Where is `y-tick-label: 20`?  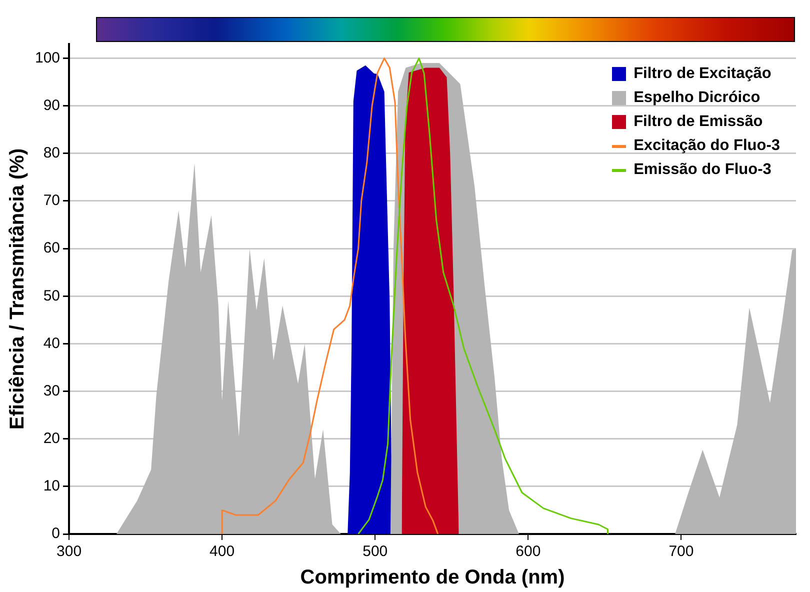
y-tick-label: 20 is located at coordinates (51, 438).